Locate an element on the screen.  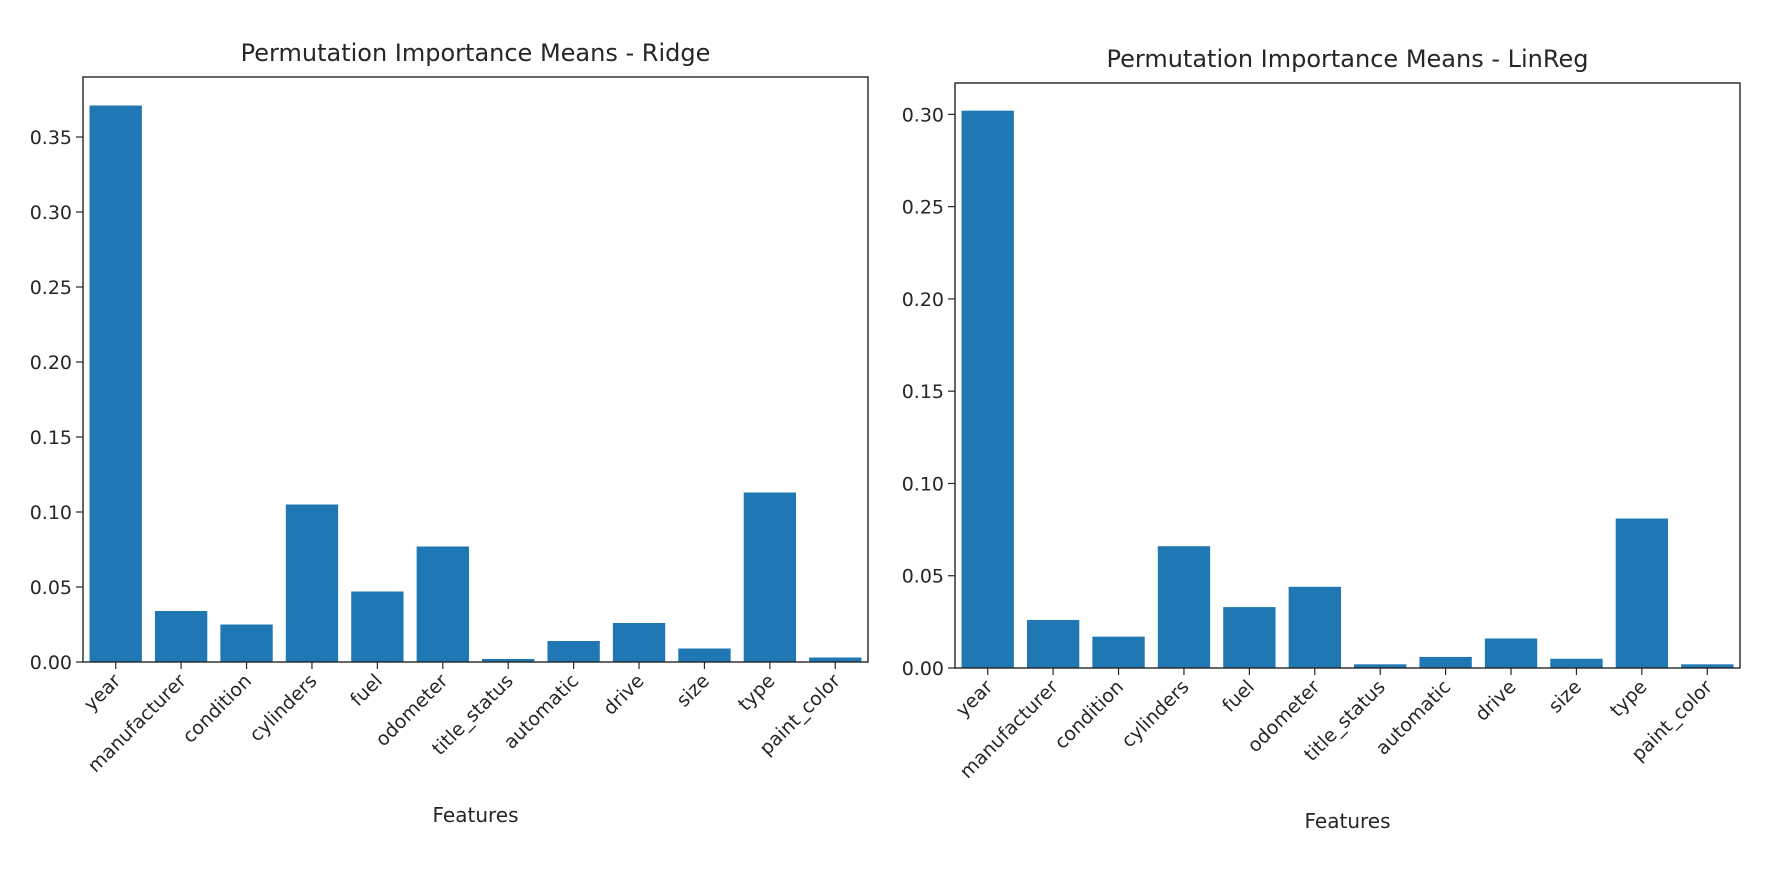
chart-title: Permutation Importance Means - LinReg is located at coordinates (1348, 59).